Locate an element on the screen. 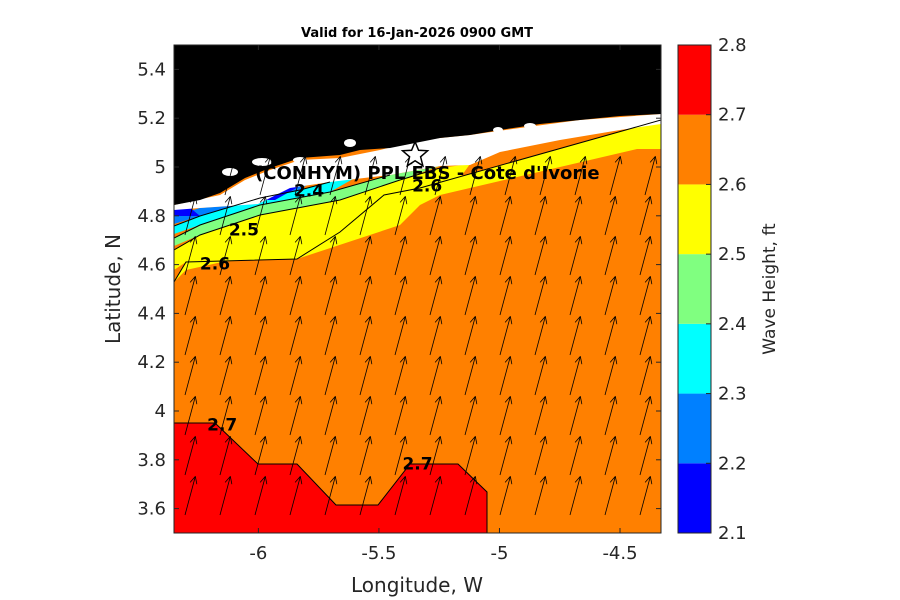 The width and height of the screenshot is (900, 600). contour-label: 2.6 is located at coordinates (215, 264).